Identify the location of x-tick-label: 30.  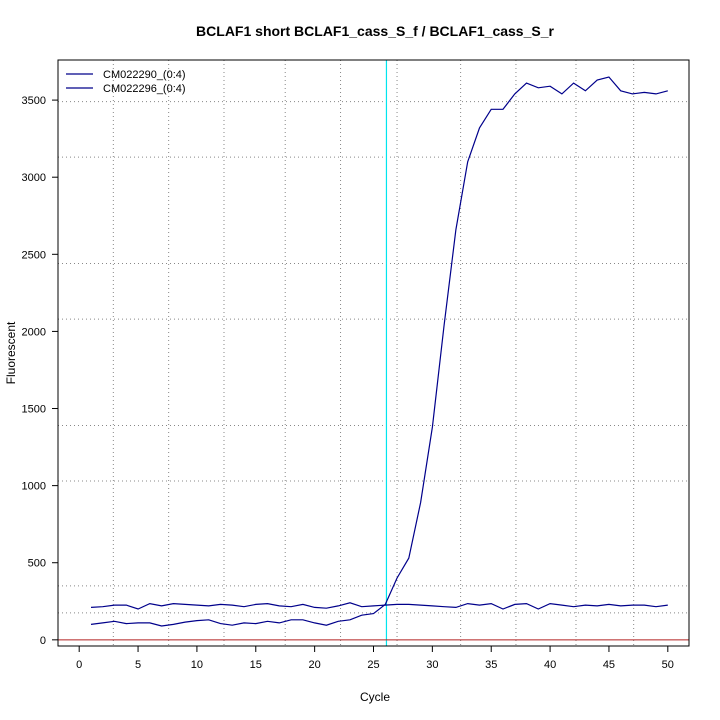
(432, 665).